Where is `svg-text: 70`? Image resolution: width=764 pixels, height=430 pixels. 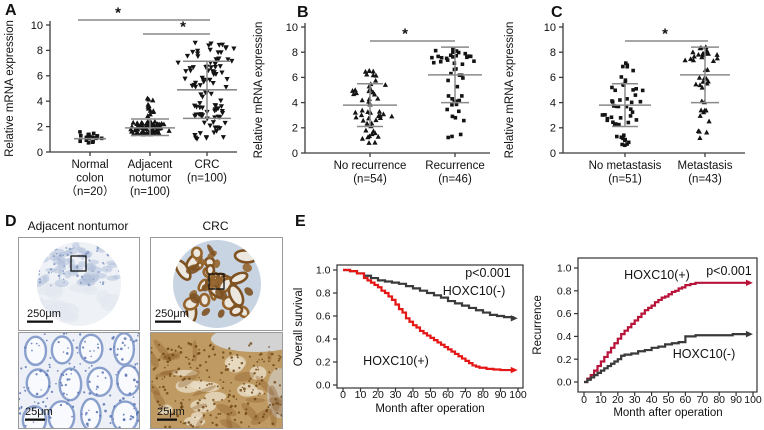 svg-text: 70 is located at coordinates (702, 400).